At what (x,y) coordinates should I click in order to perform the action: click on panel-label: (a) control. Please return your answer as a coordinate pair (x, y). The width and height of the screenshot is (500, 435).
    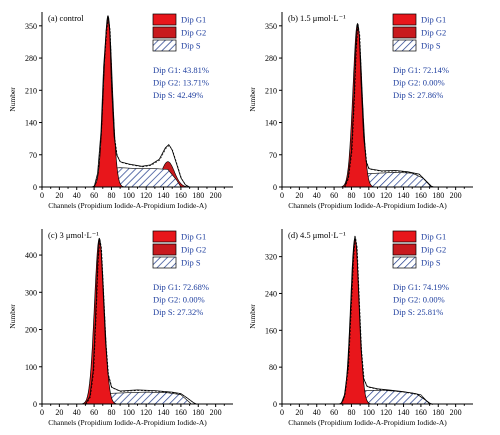
    Looking at the image, I should click on (66, 18).